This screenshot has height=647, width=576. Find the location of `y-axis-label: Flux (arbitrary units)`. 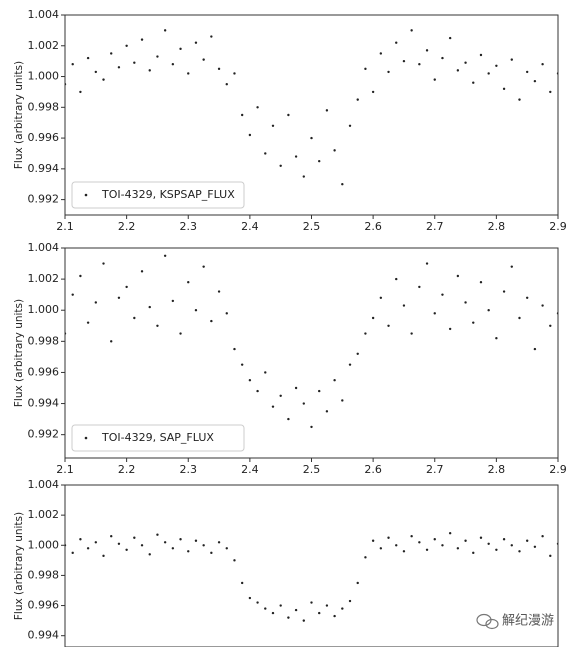

y-axis-label: Flux (arbitrary units) is located at coordinates (19, 115).